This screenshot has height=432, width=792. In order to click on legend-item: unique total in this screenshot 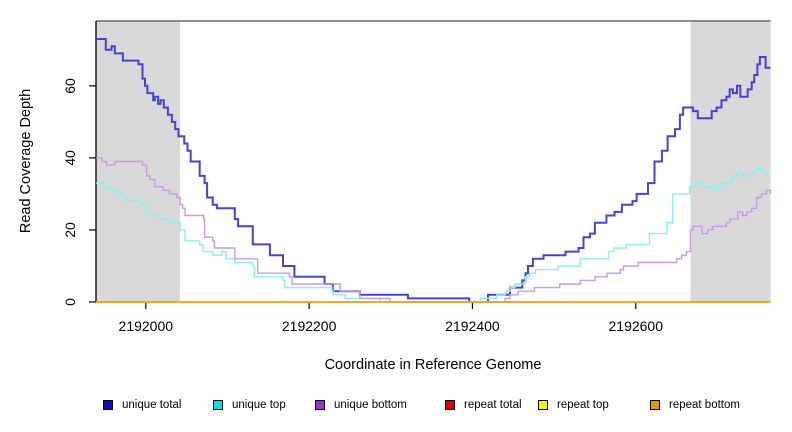, I will do `click(142, 405)`.